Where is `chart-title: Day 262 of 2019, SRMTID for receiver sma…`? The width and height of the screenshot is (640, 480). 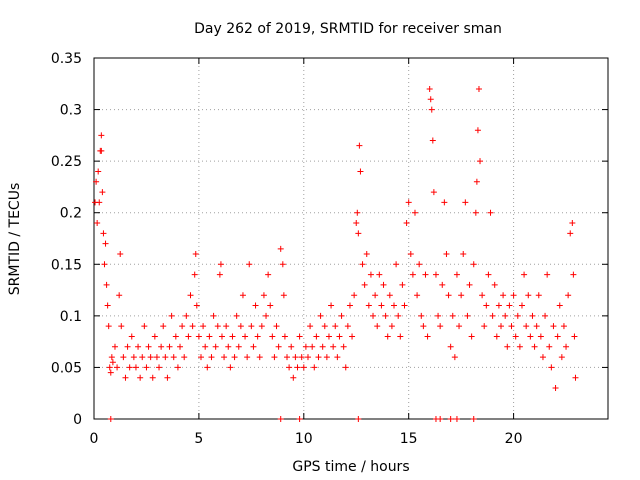 chart-title: Day 262 of 2019, SRMTID for receiver sma… is located at coordinates (348, 29).